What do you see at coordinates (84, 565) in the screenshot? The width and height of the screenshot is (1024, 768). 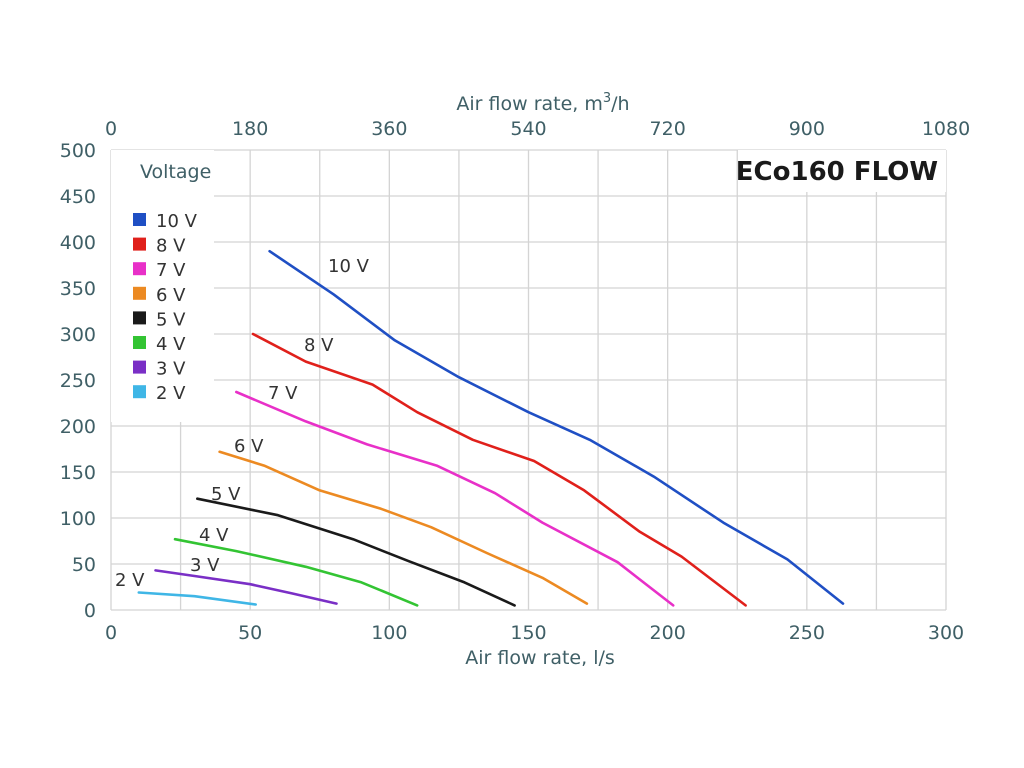 I see `y-tick-label: 50` at bounding box center [84, 565].